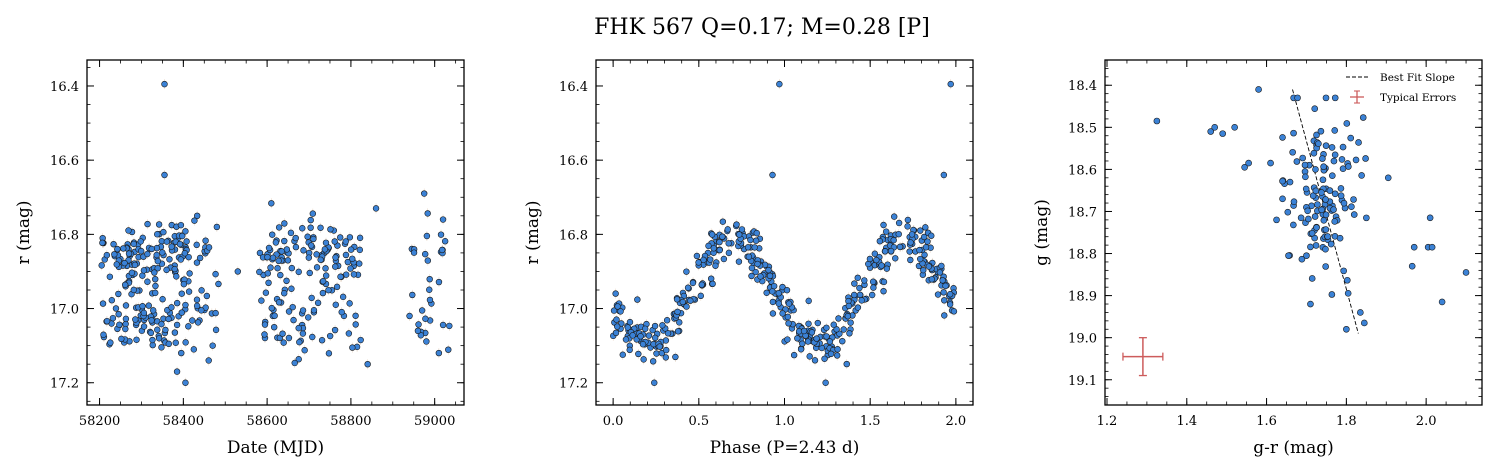 The image size is (1497, 473). What do you see at coordinates (1418, 98) in the screenshot?
I see `legend-label: Typical Errors` at bounding box center [1418, 98].